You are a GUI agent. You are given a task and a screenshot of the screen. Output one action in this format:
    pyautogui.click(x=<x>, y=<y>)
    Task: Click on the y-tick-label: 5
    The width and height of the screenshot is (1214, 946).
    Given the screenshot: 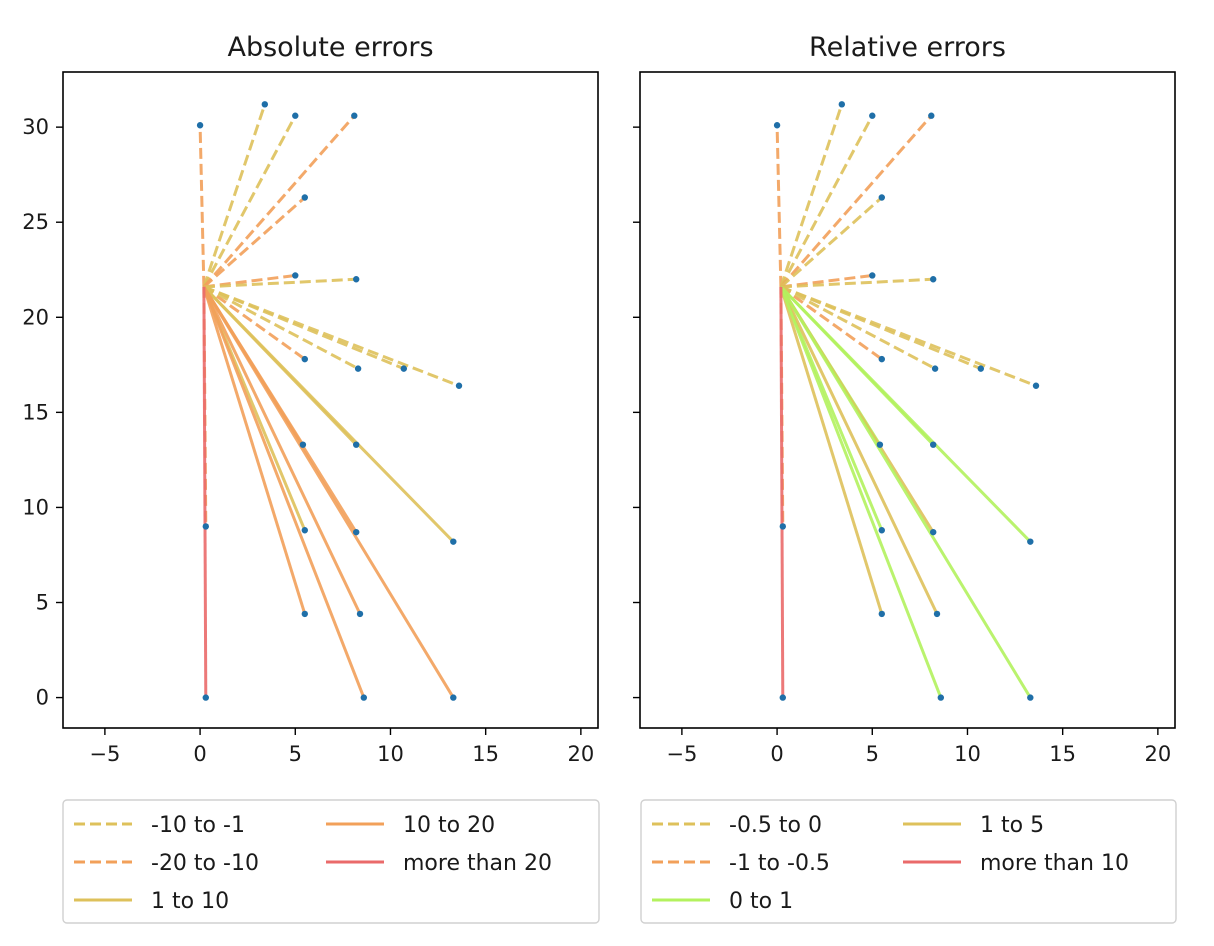 What is the action you would take?
    pyautogui.click(x=42, y=603)
    